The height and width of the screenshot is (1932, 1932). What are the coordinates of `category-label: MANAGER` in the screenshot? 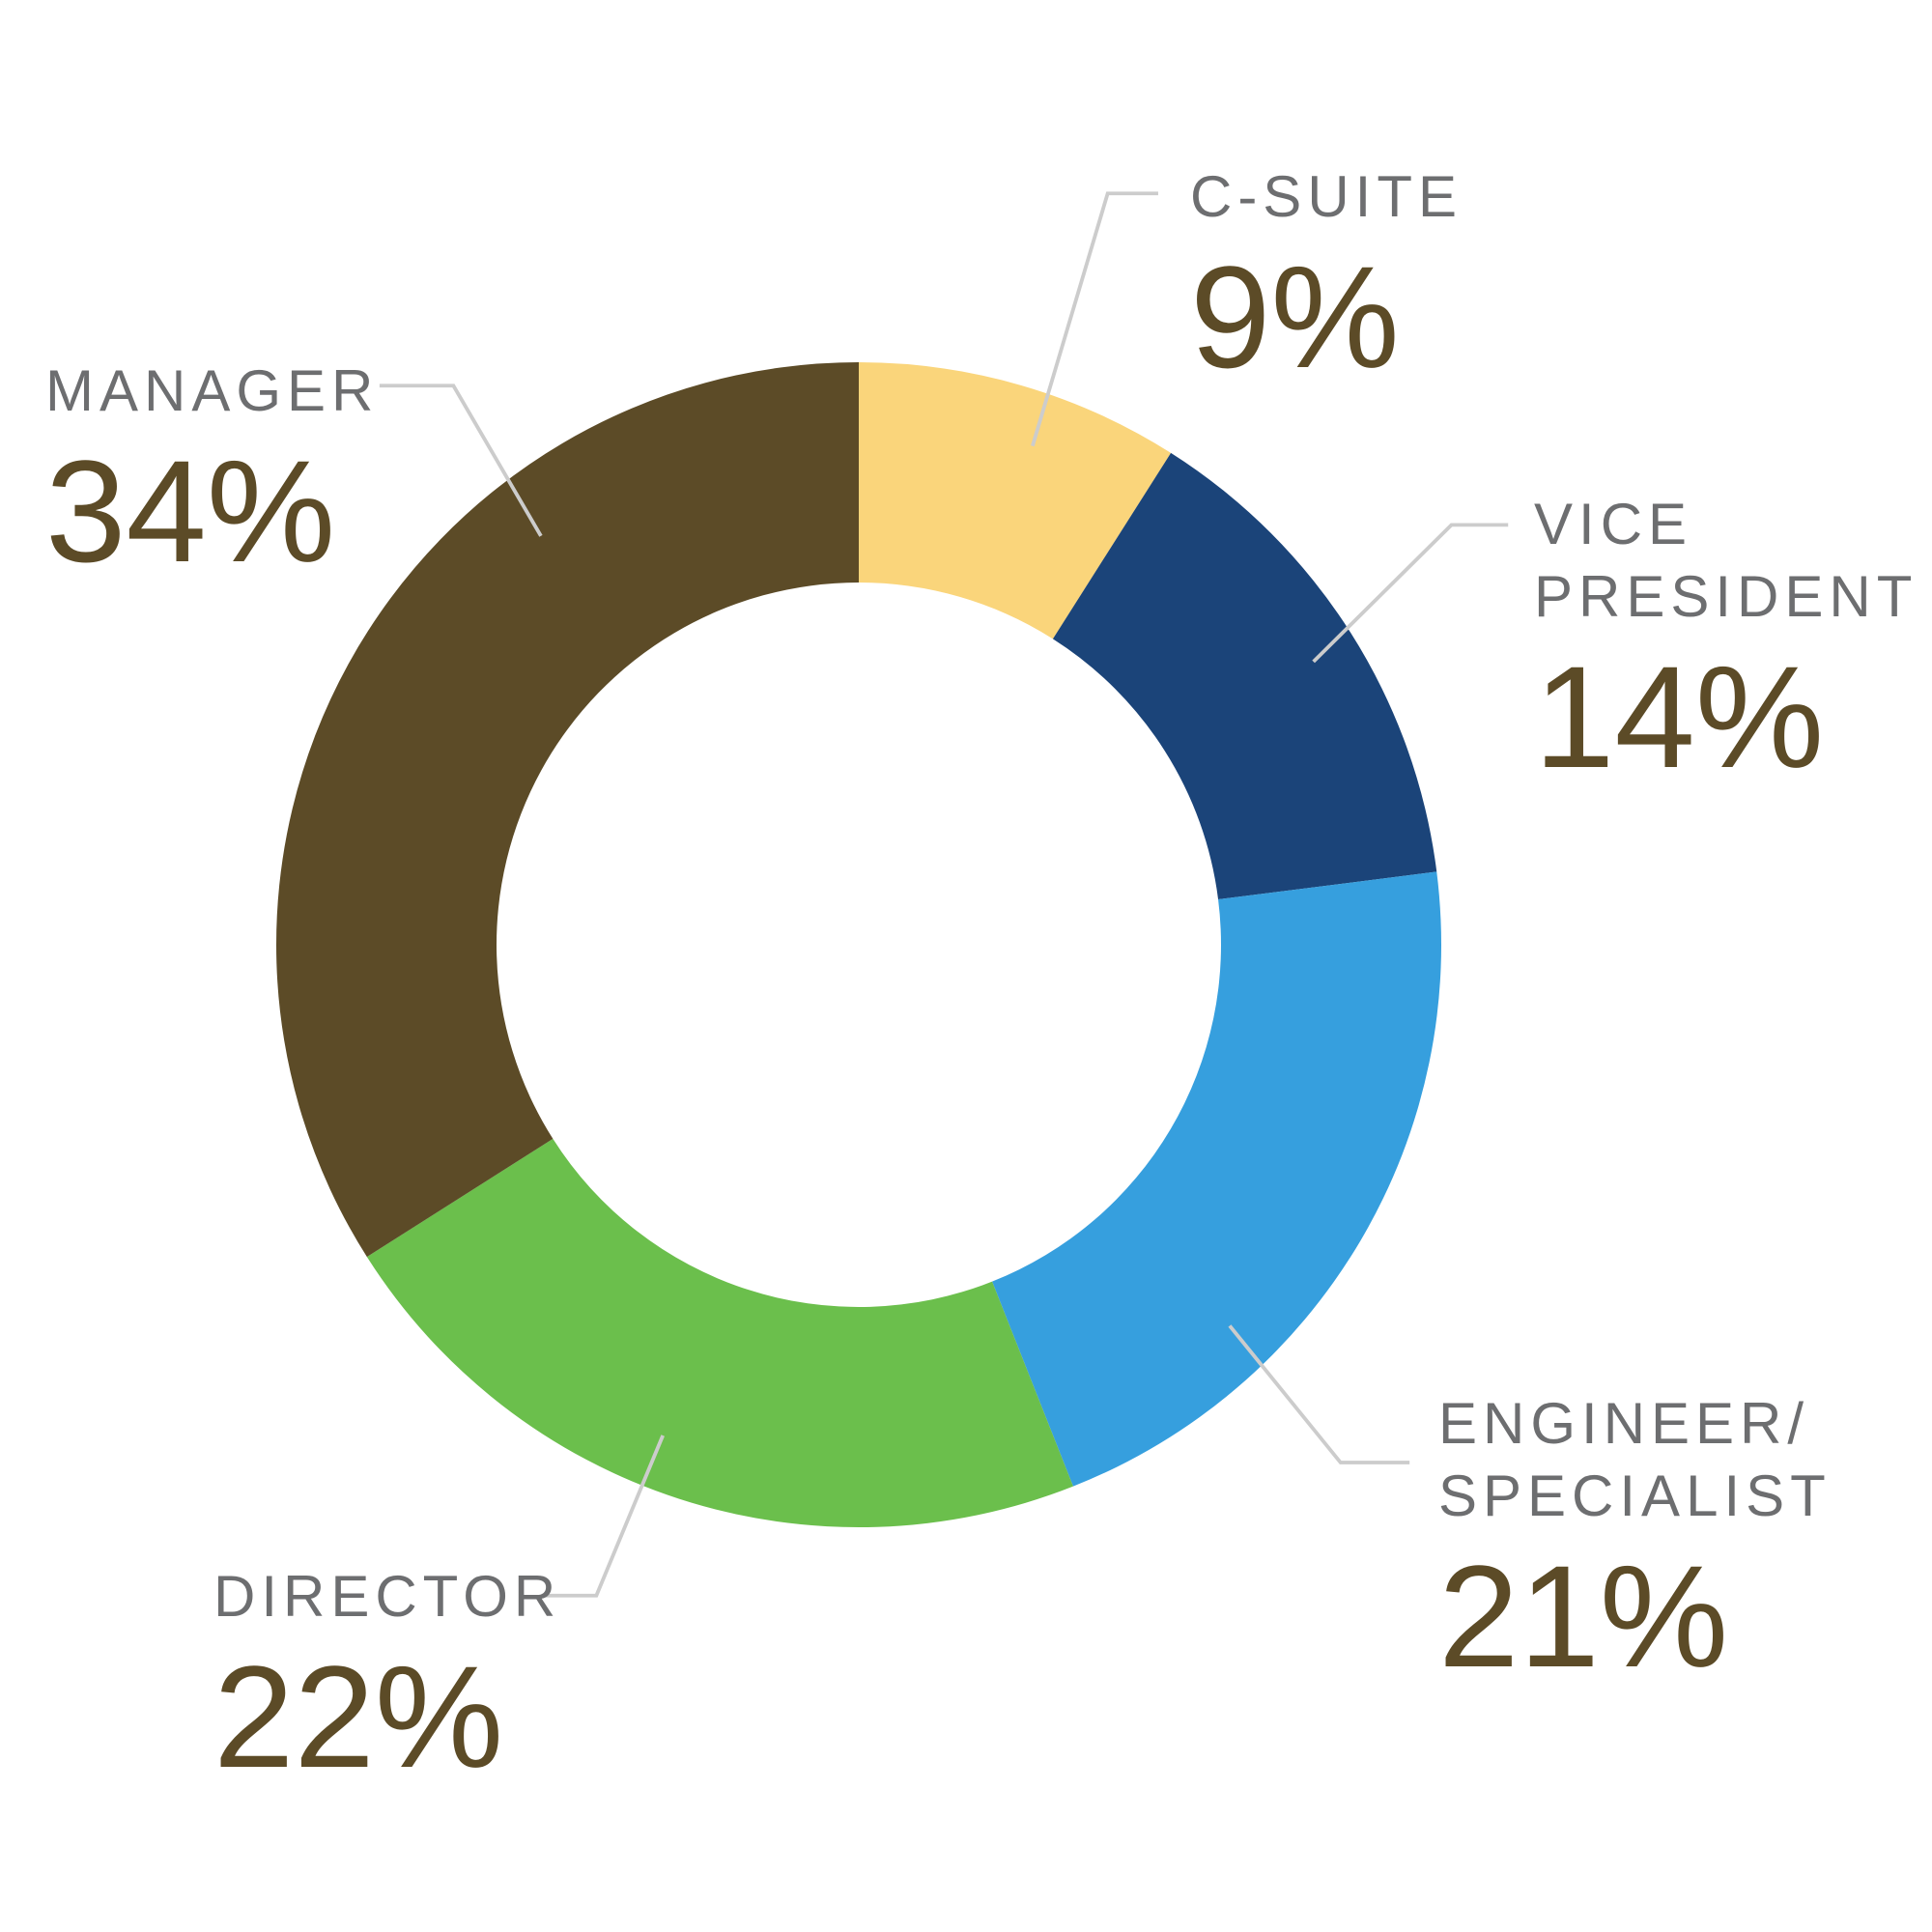 It's located at (212, 390).